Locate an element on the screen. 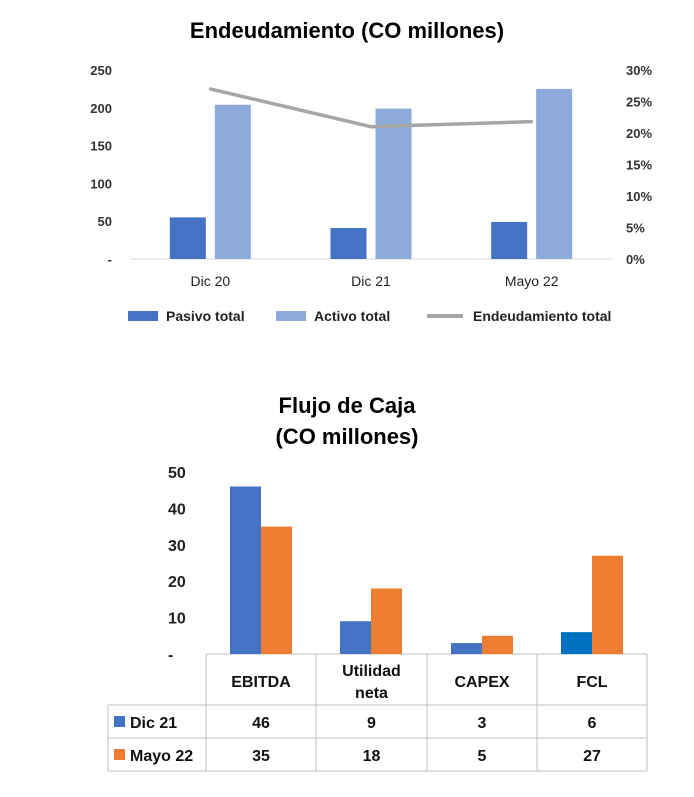  bar-dic-21-ebitda is located at coordinates (245, 570).